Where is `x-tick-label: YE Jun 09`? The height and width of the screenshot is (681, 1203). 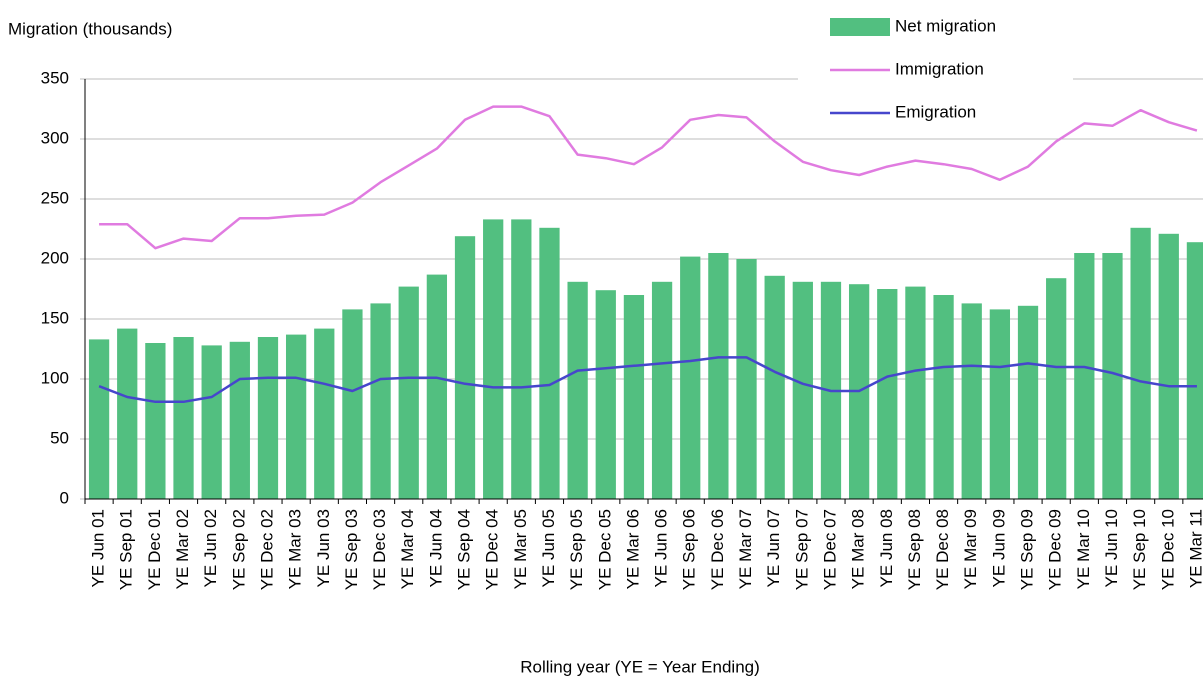 x-tick-label: YE Jun 09 is located at coordinates (998, 548).